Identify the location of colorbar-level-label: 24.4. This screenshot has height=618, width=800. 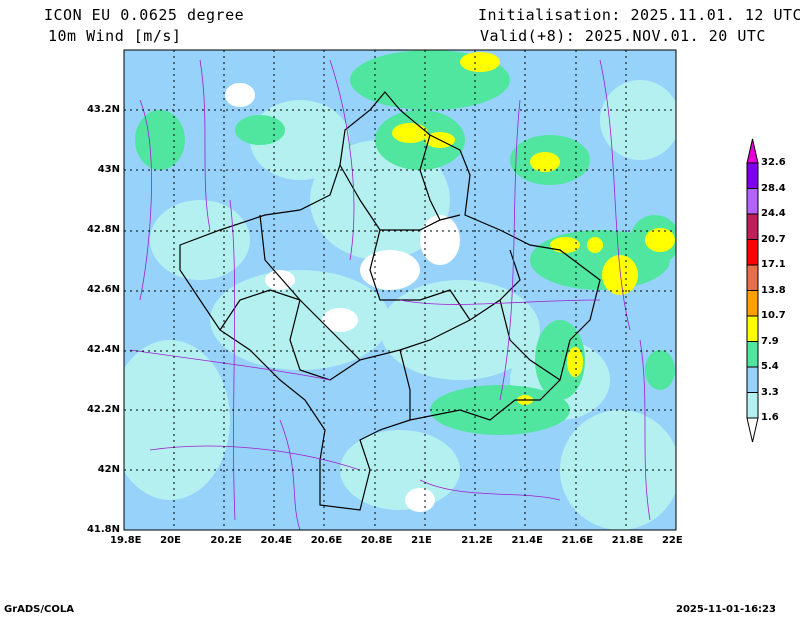
(773, 213).